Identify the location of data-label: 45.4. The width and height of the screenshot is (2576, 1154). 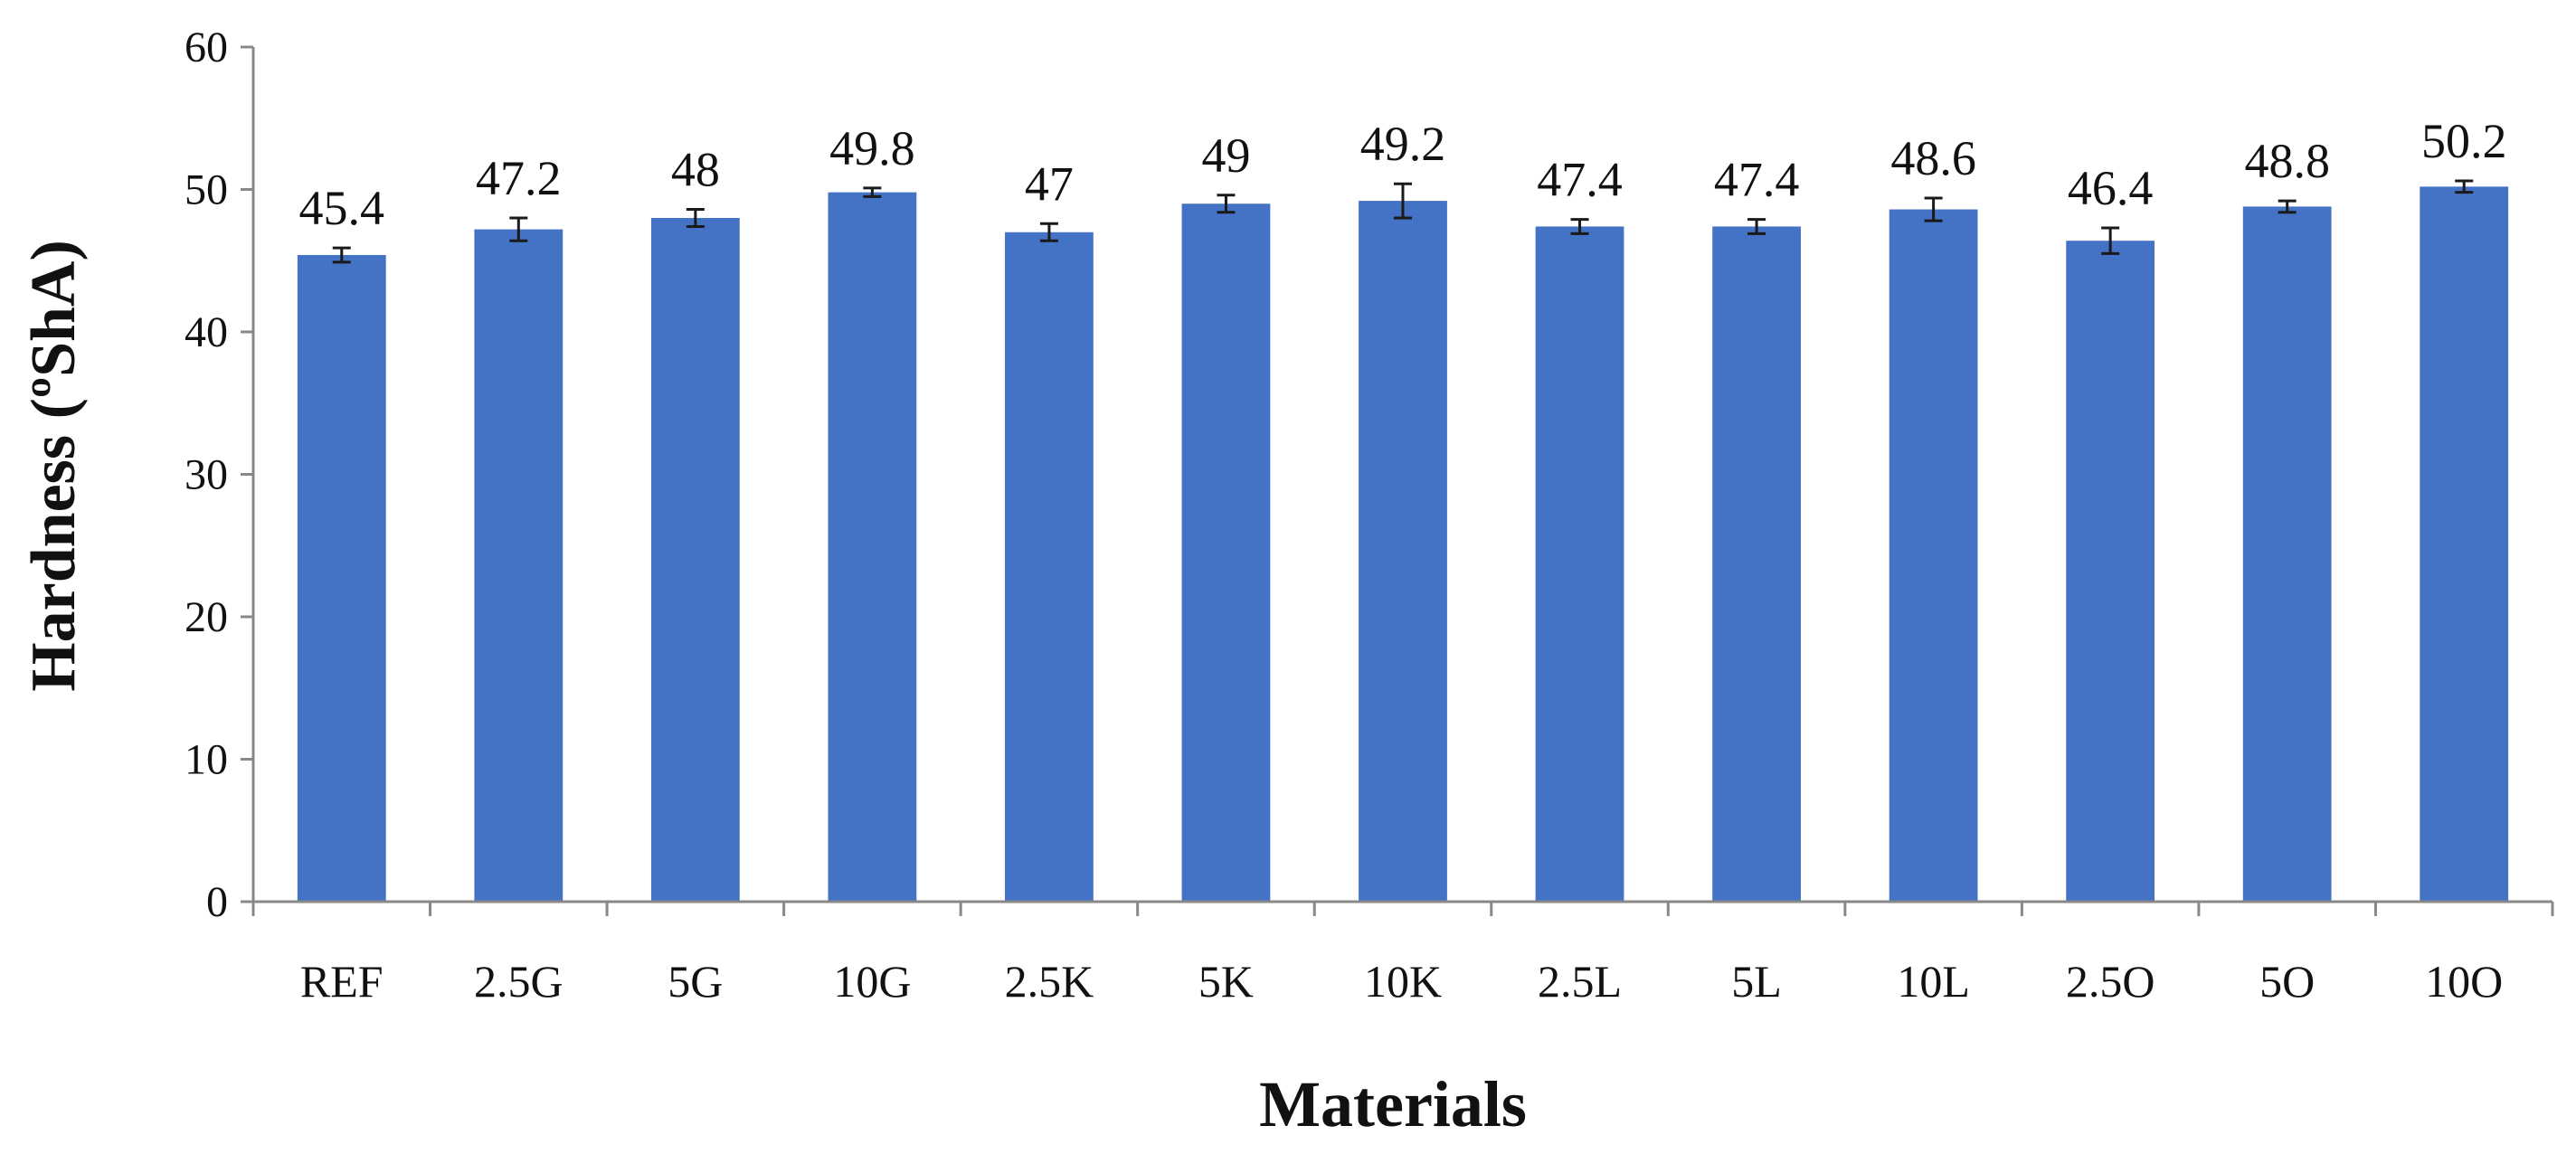
(342, 208).